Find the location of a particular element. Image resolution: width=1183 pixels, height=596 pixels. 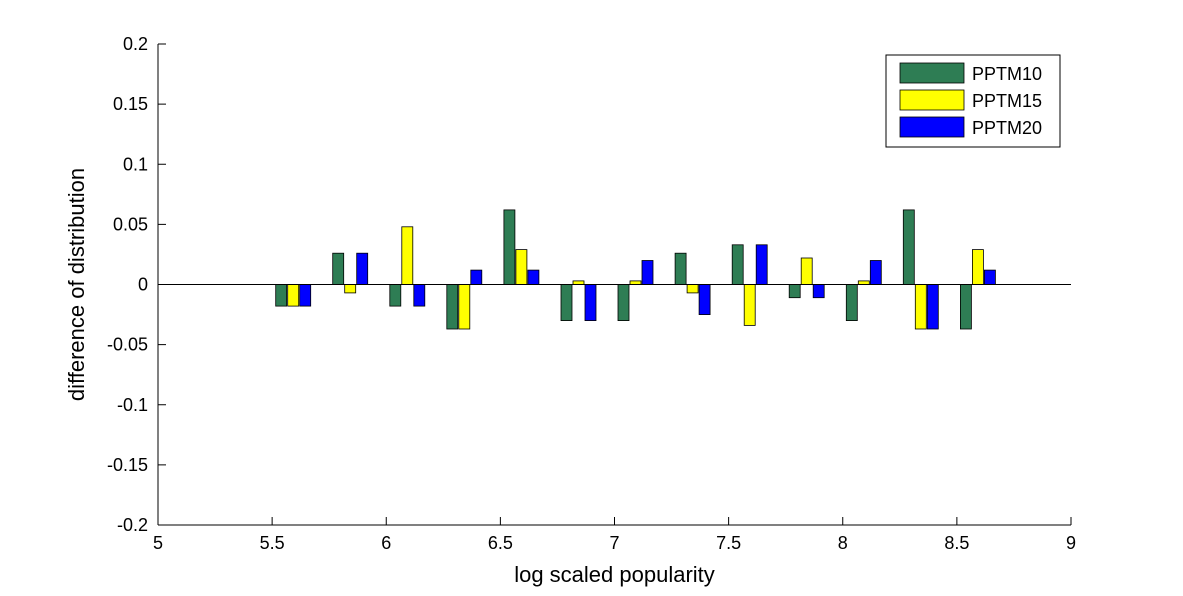

legend: PPTM10 PPTM15 PPTM20 is located at coordinates (973, 101).